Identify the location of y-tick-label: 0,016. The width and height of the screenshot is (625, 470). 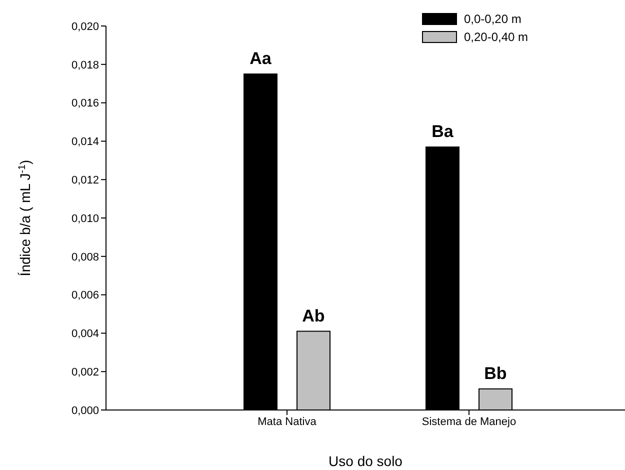
(85, 104).